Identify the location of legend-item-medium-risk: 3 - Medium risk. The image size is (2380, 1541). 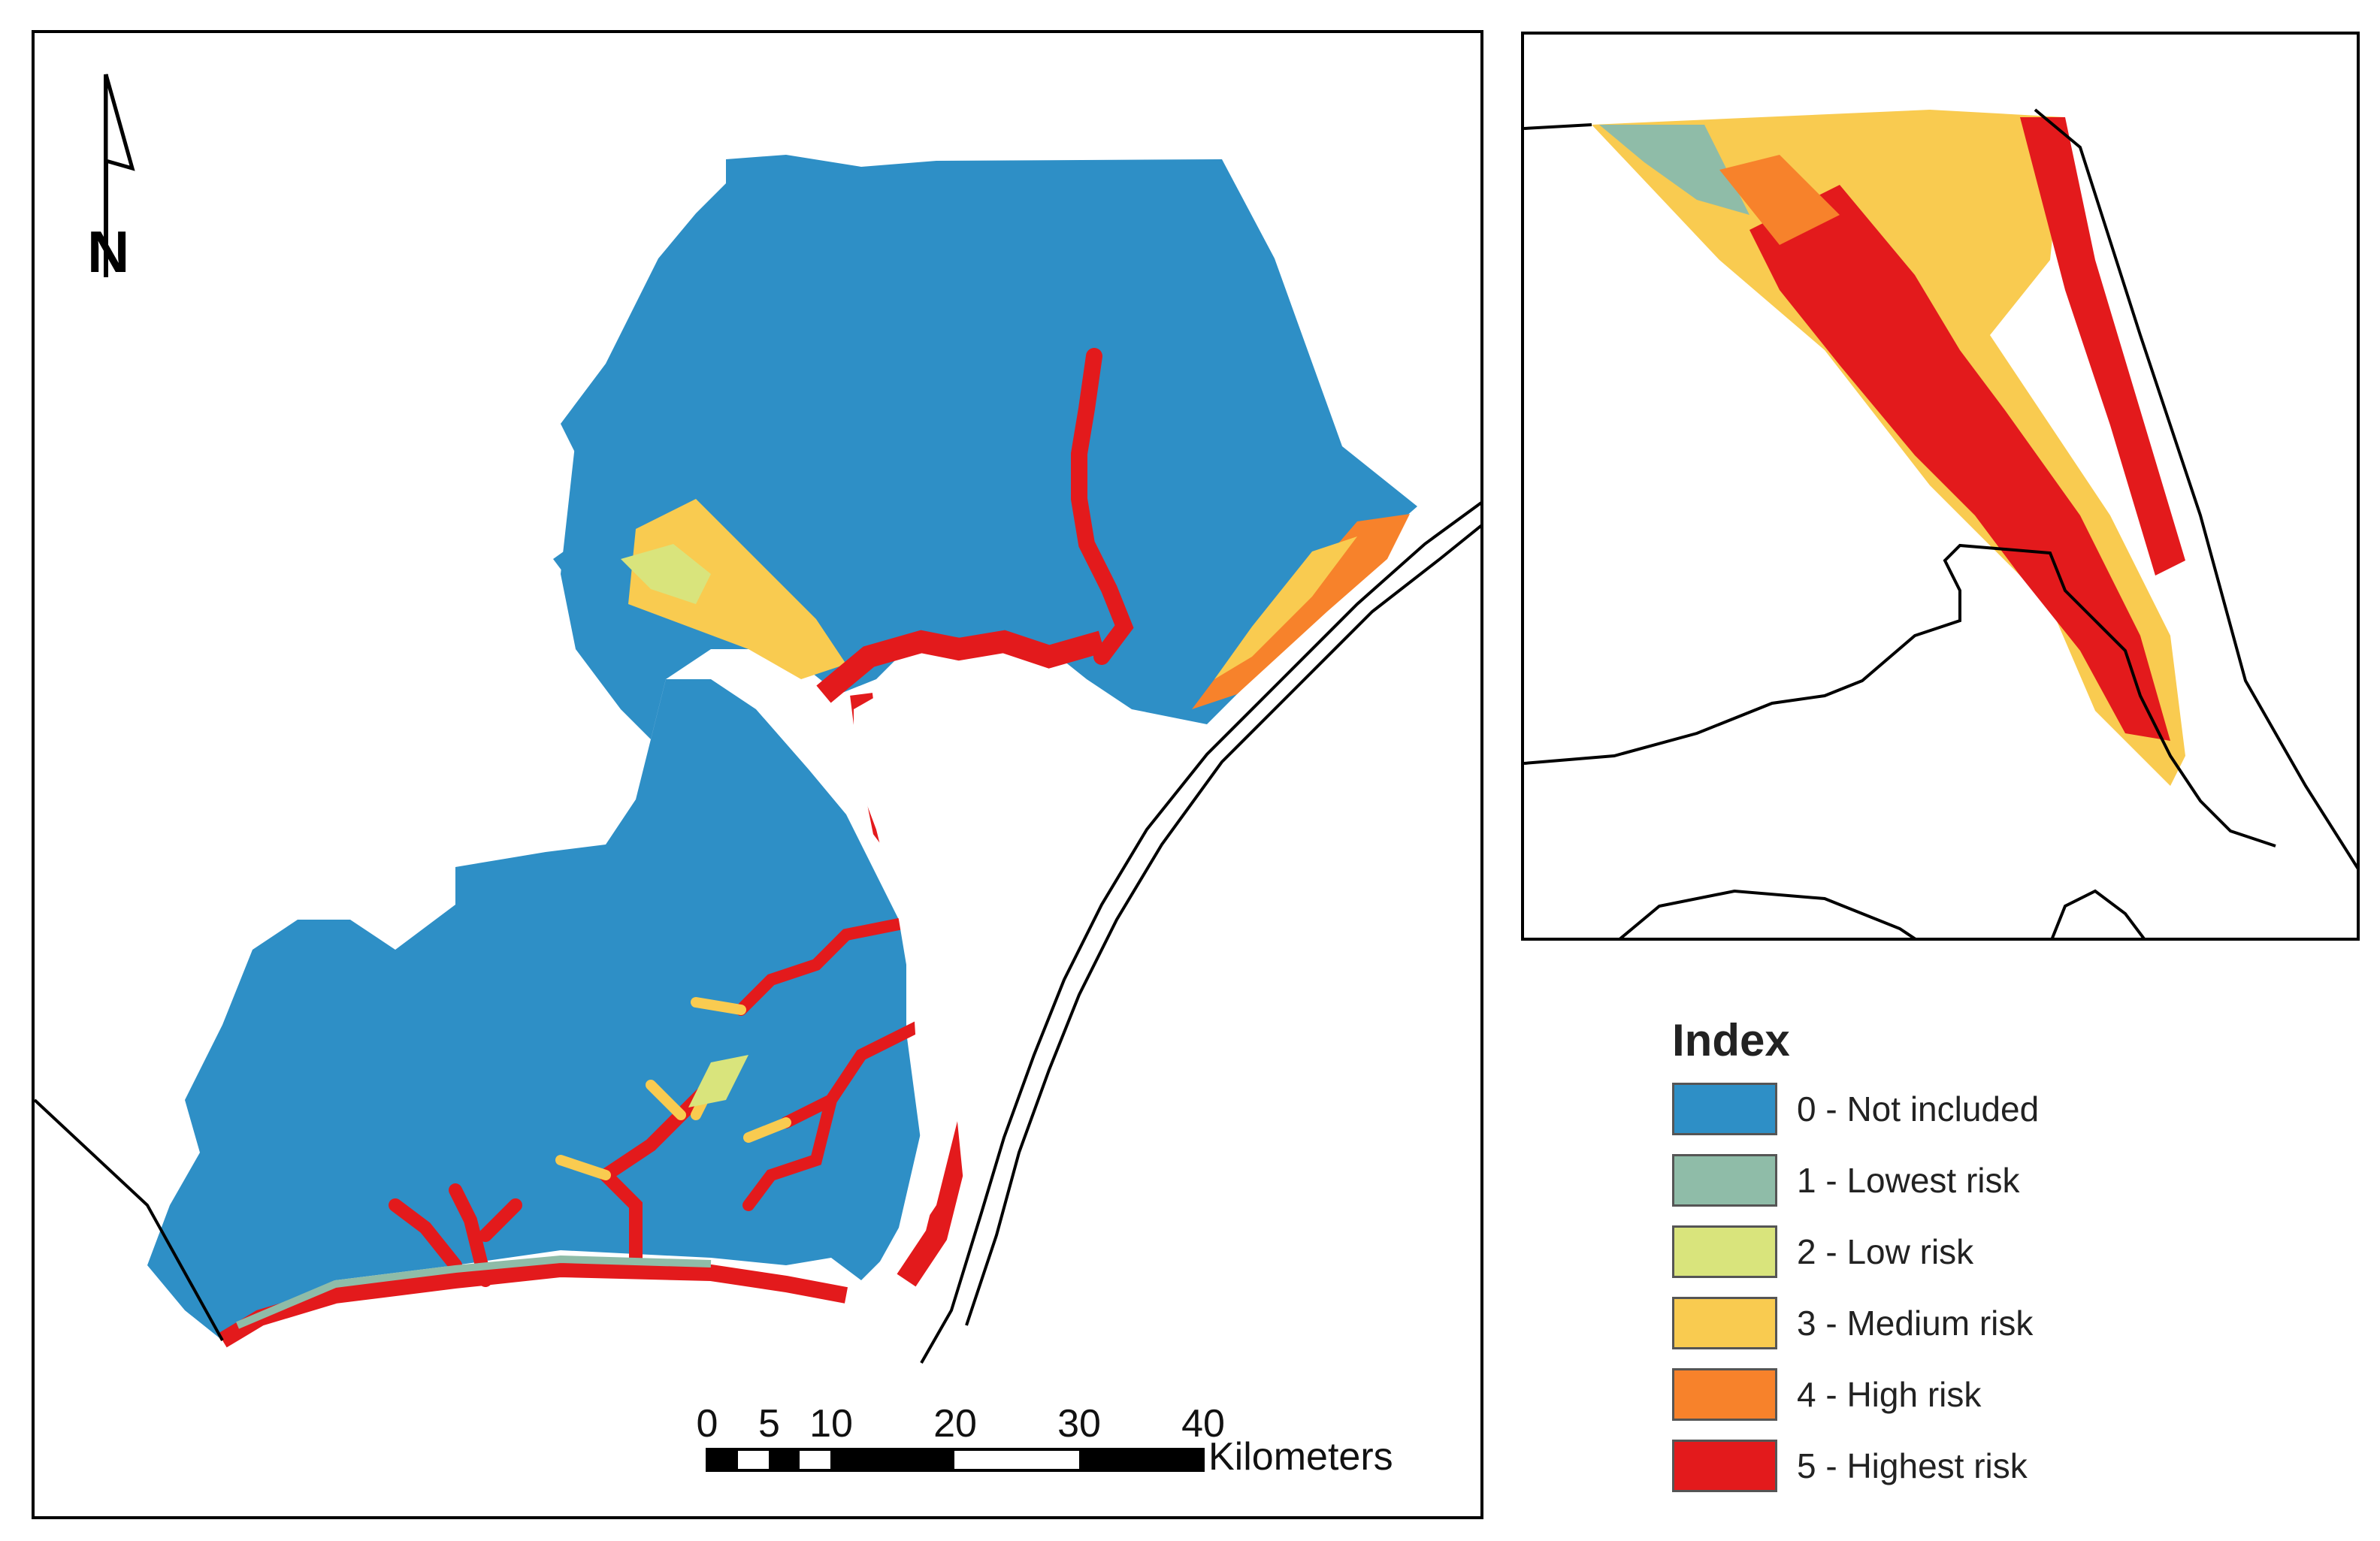
(1935, 1323).